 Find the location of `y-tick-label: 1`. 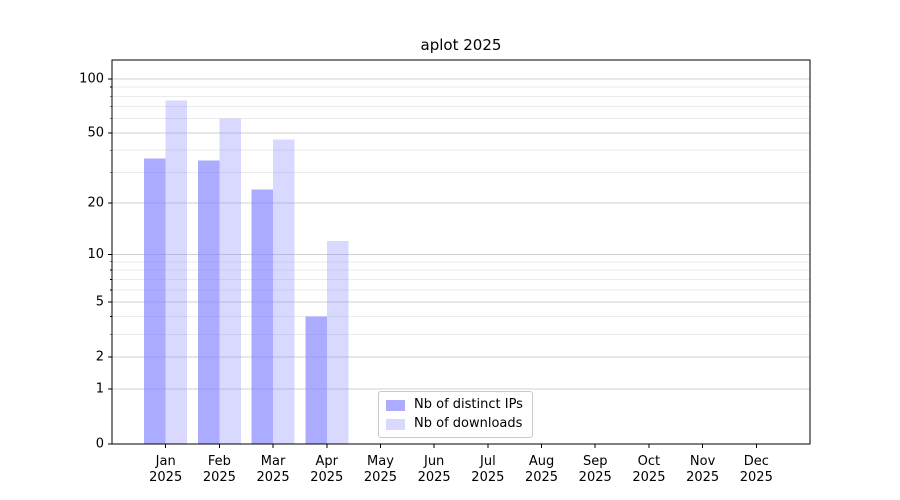

y-tick-label: 1 is located at coordinates (100, 389).